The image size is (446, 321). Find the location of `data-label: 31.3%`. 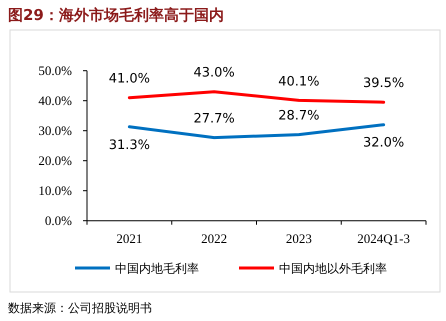

data-label: 31.3% is located at coordinates (129, 145).